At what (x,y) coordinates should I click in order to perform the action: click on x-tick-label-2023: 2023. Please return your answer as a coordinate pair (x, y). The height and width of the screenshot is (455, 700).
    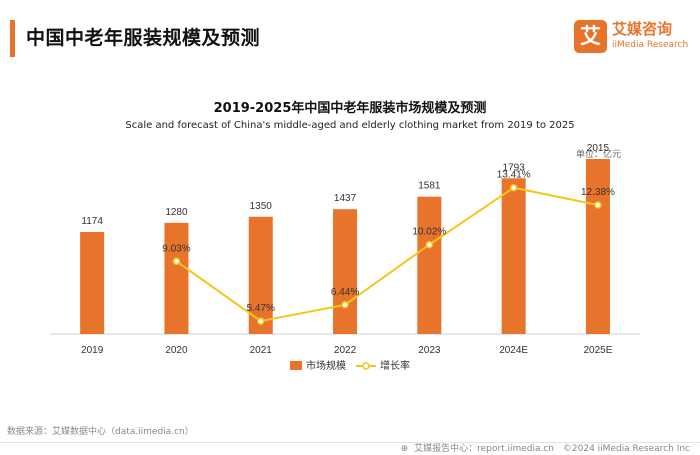
    Looking at the image, I should click on (429, 350).